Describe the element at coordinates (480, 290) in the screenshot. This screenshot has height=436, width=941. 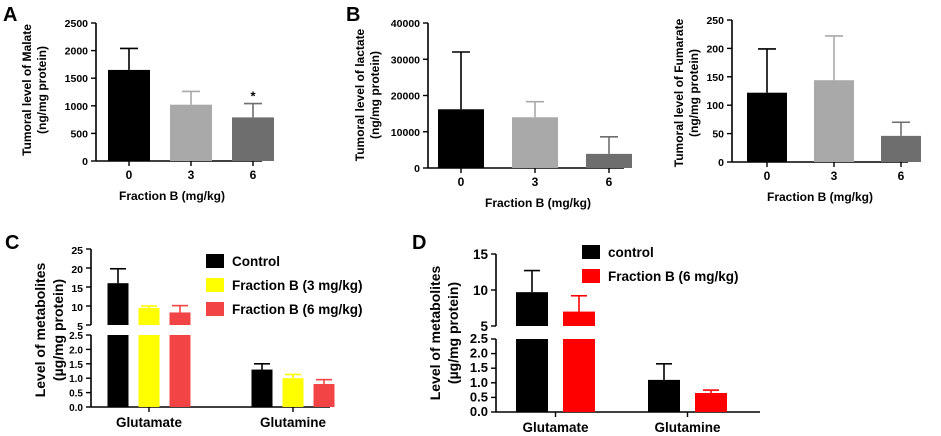
I see `chart-d-y-tick-label-upper: 10` at that location.